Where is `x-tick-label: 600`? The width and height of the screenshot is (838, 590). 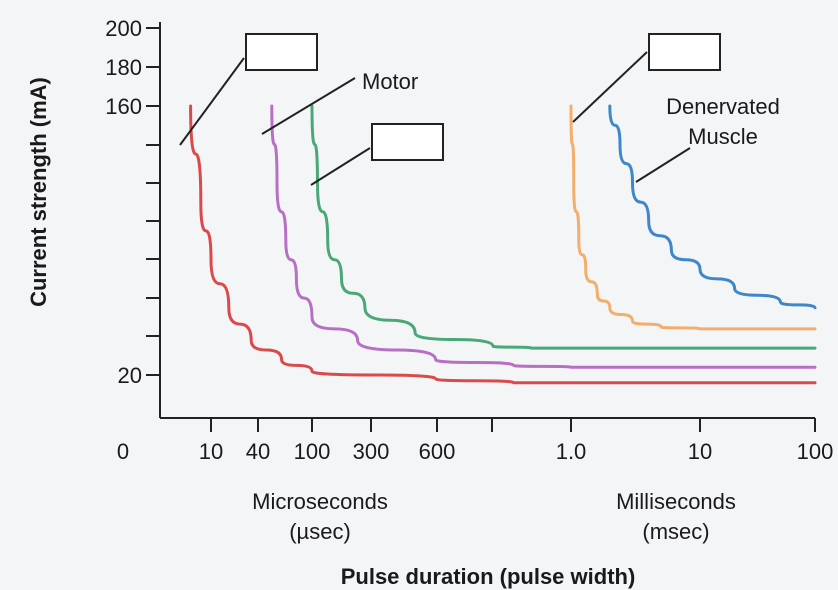
x-tick-label: 600 is located at coordinates (437, 451).